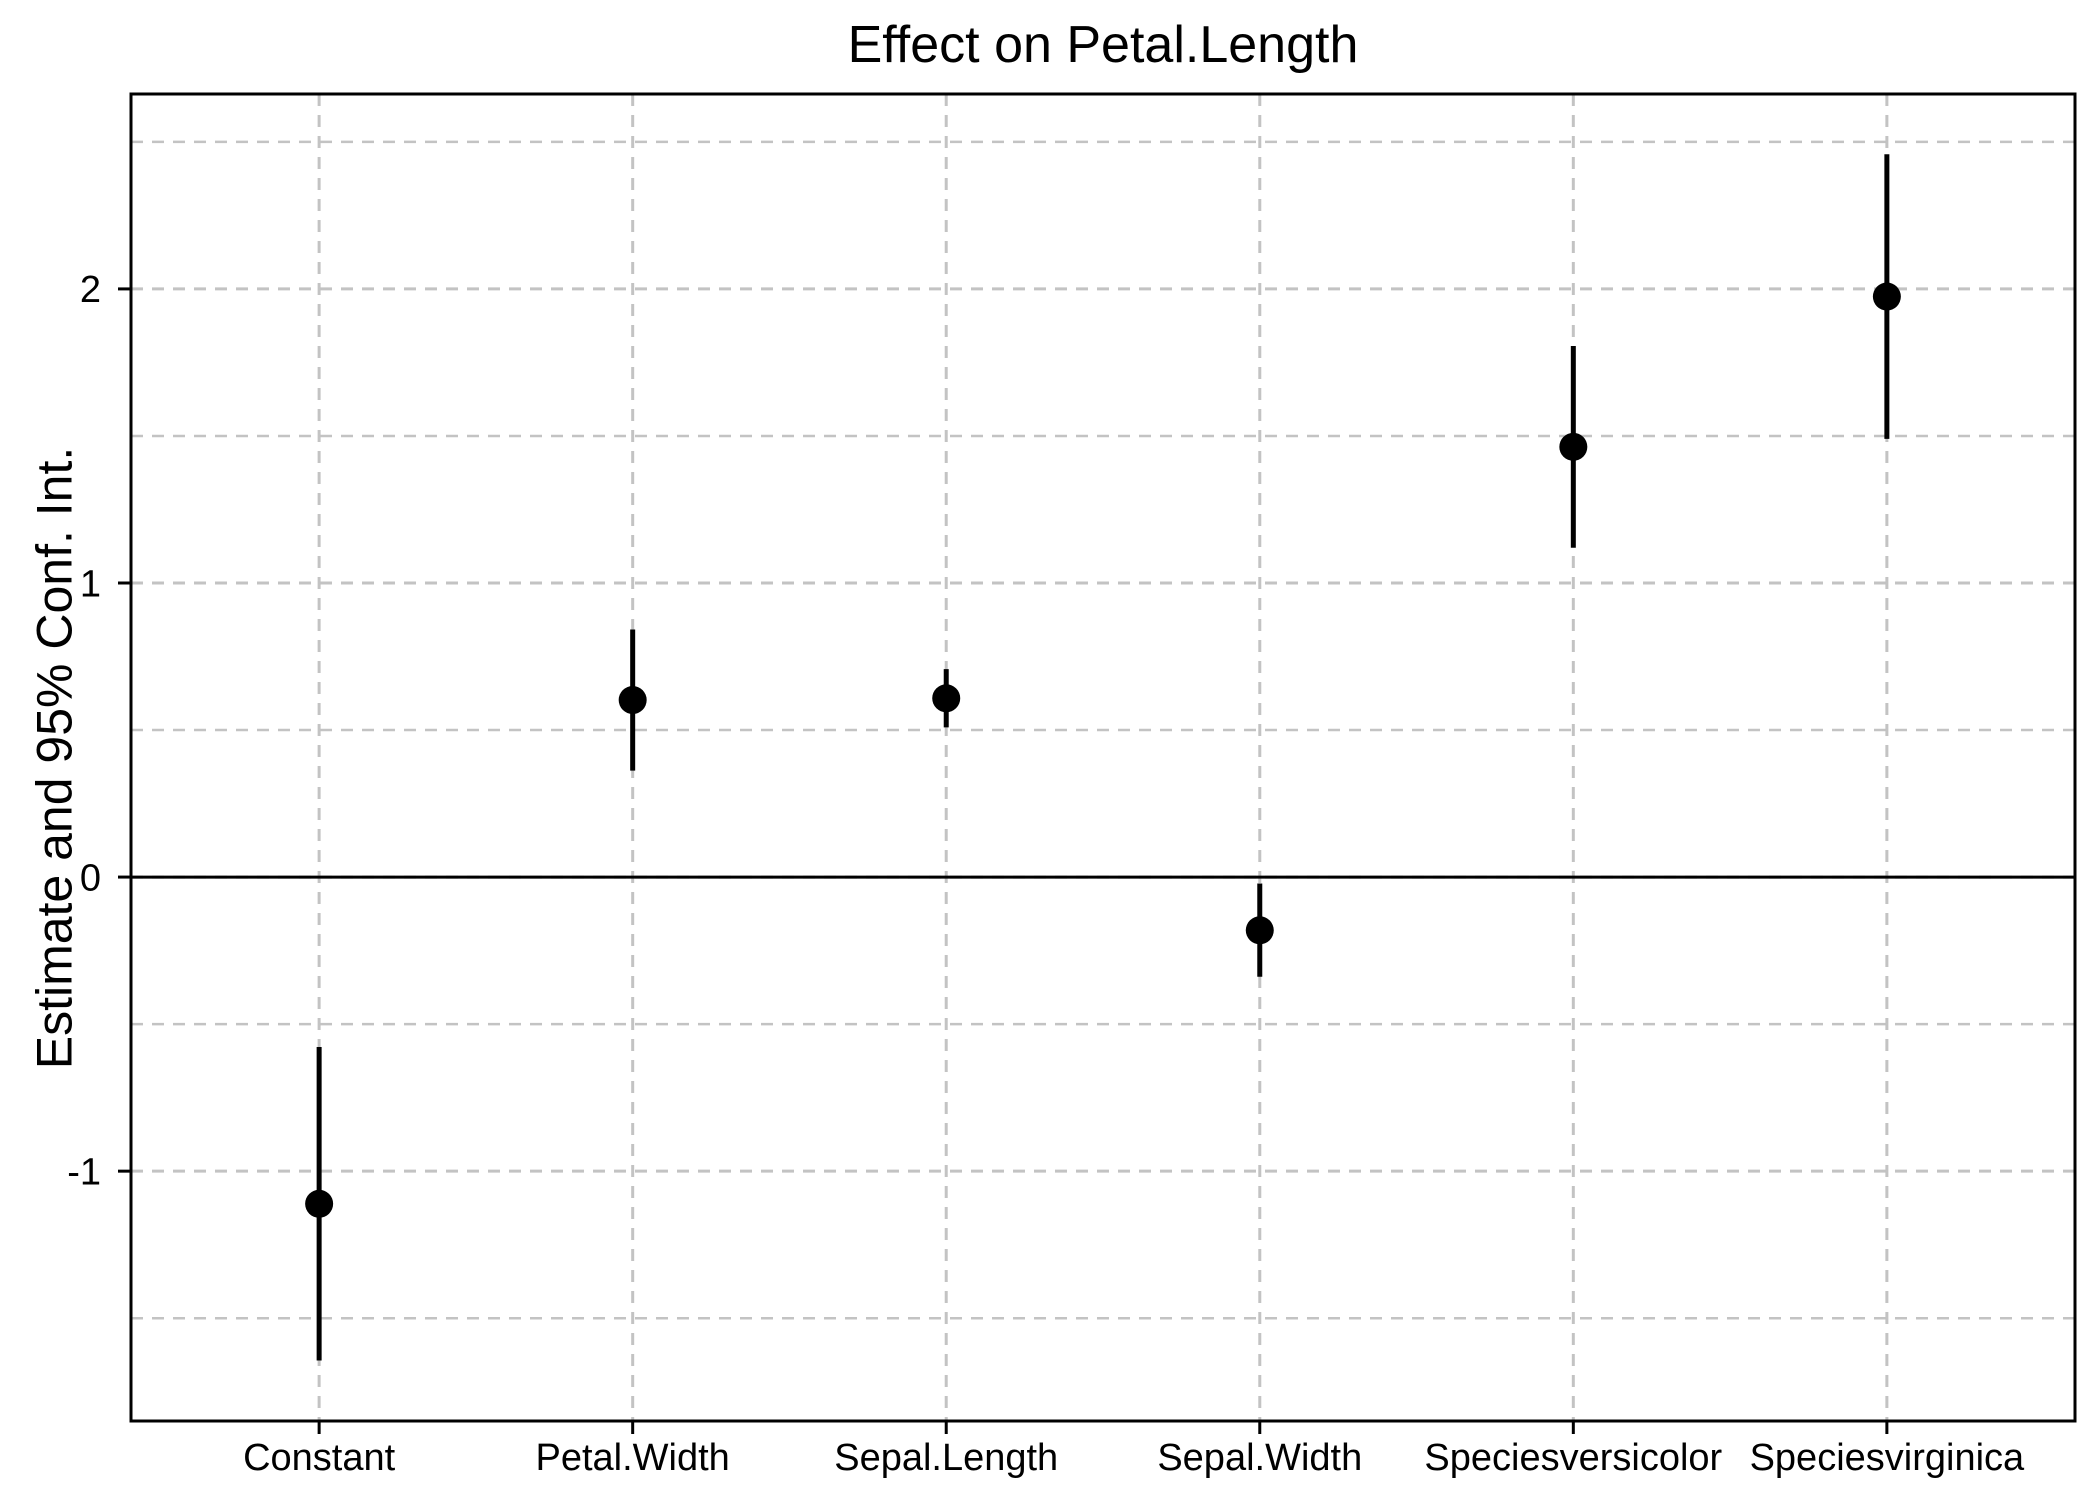 The height and width of the screenshot is (1500, 2100). What do you see at coordinates (1259, 1458) in the screenshot?
I see `x-tick-label-sepal.width: Sepal.Width` at bounding box center [1259, 1458].